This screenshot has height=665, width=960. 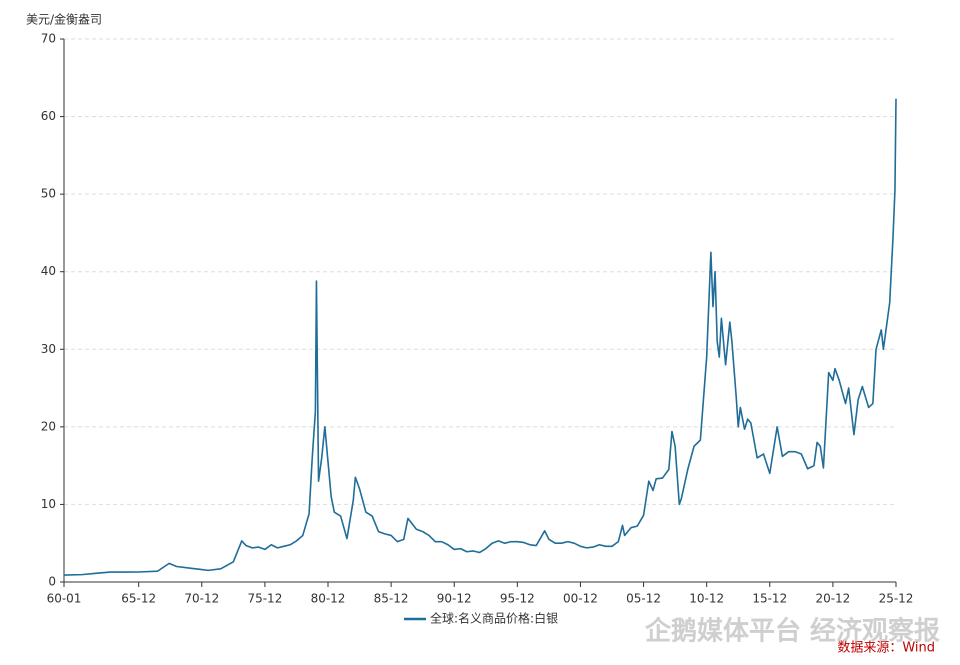 What do you see at coordinates (64, 19) in the screenshot?
I see `y-axis-label: 美元/金衡盎司` at bounding box center [64, 19].